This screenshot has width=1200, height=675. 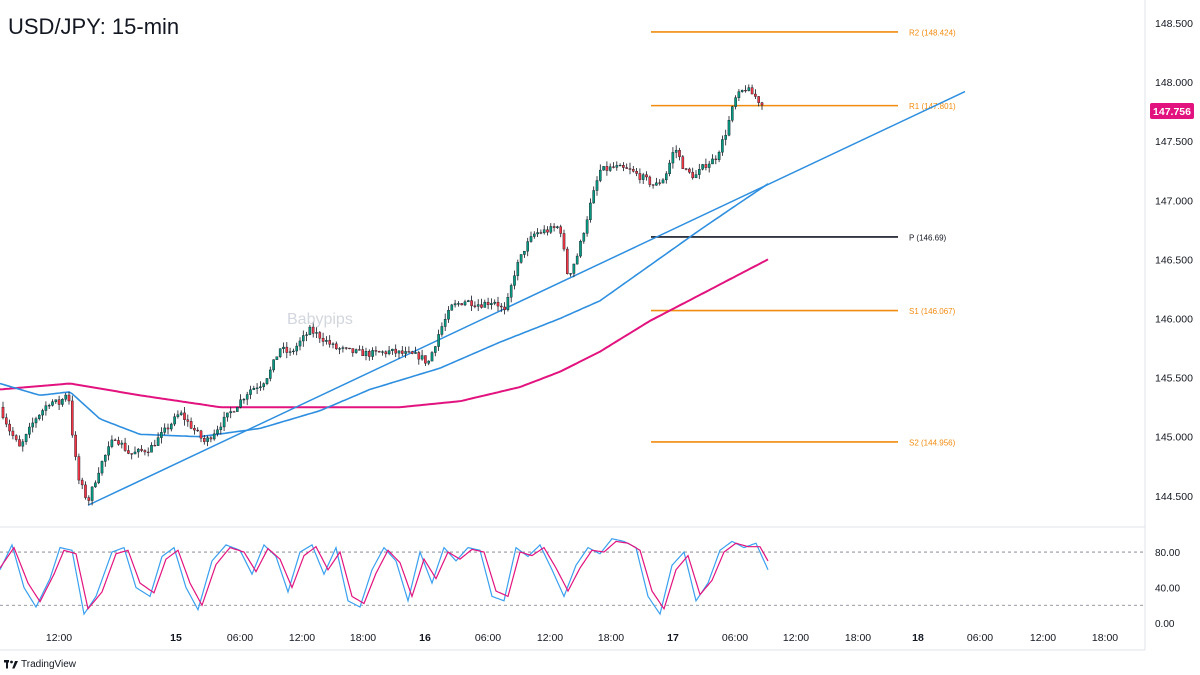 I want to click on x-tick-label: 18:00, so click(x=1105, y=638).